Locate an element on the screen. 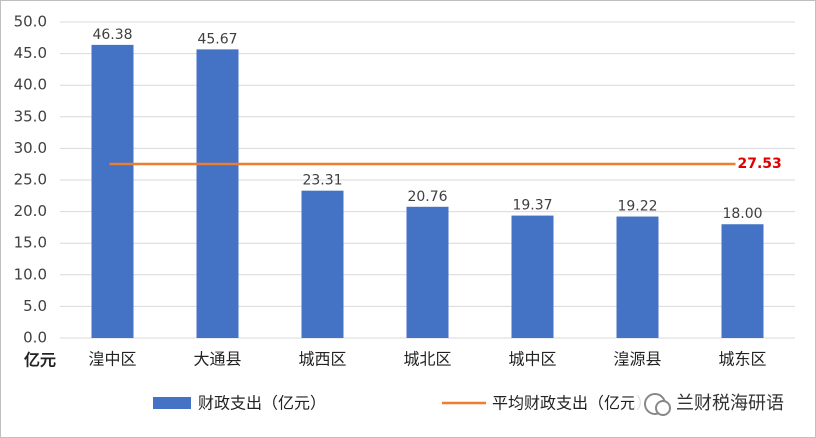 This screenshot has height=438, width=816. y-tick-label: 20.0 is located at coordinates (30, 211).